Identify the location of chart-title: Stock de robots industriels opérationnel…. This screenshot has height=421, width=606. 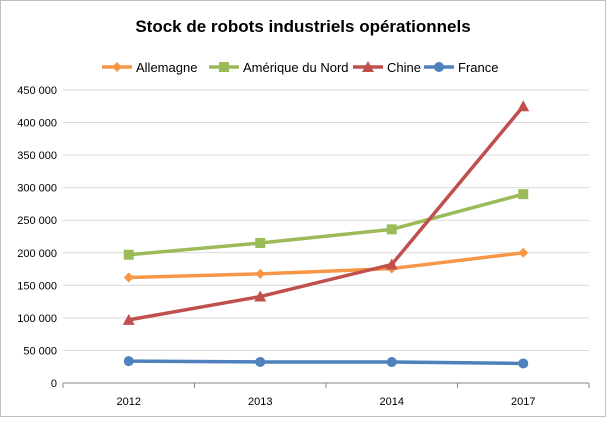
(302, 26).